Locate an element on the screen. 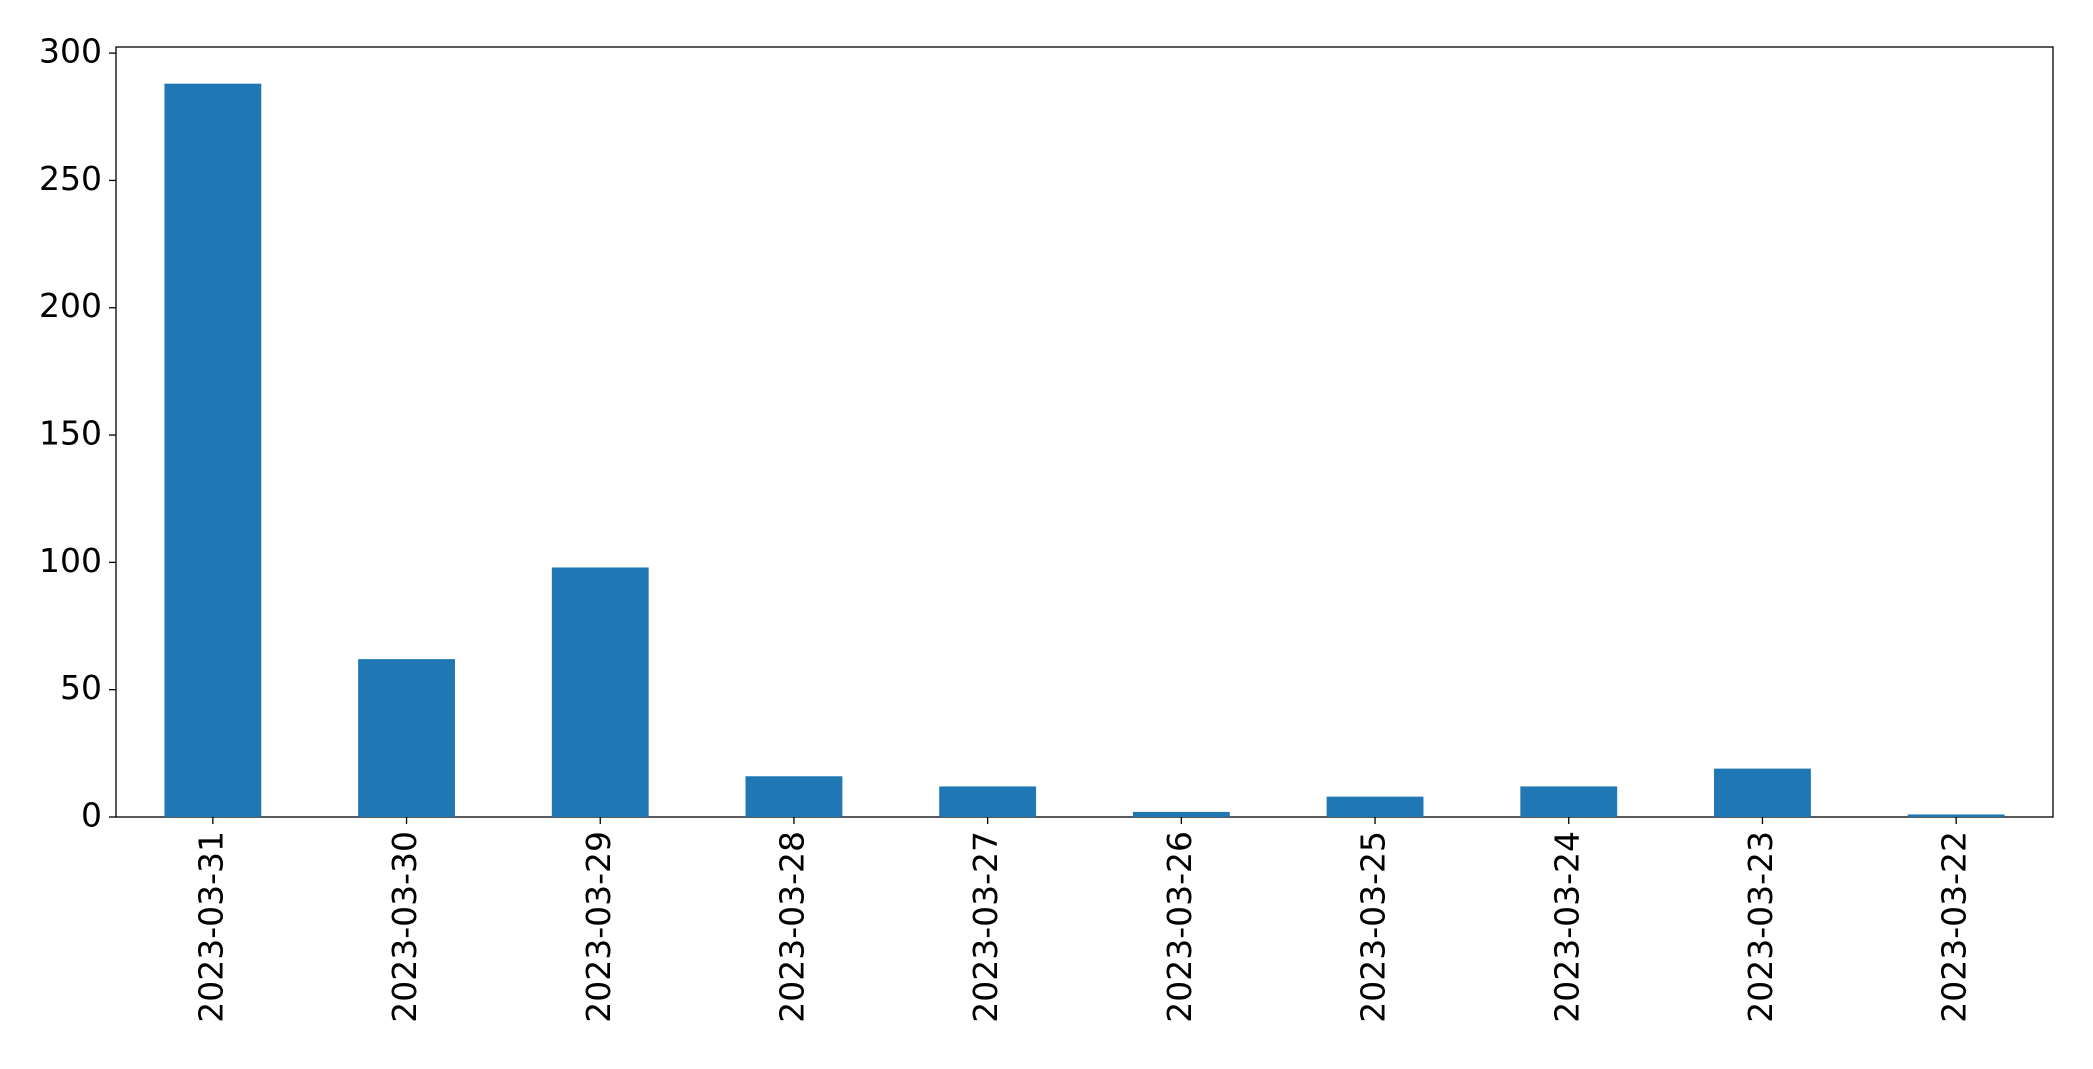 The width and height of the screenshot is (2093, 1069). x-tick-label: 2023-03-28 is located at coordinates (791, 927).